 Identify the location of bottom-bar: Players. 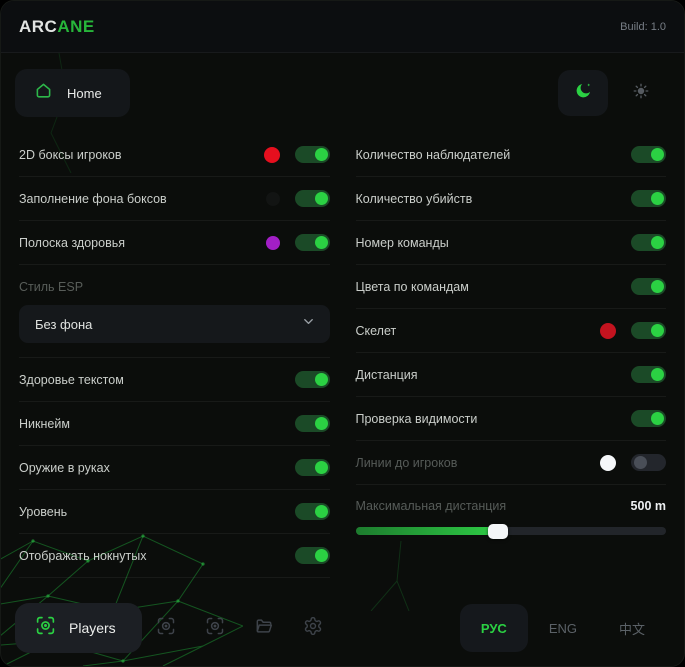
(340, 628).